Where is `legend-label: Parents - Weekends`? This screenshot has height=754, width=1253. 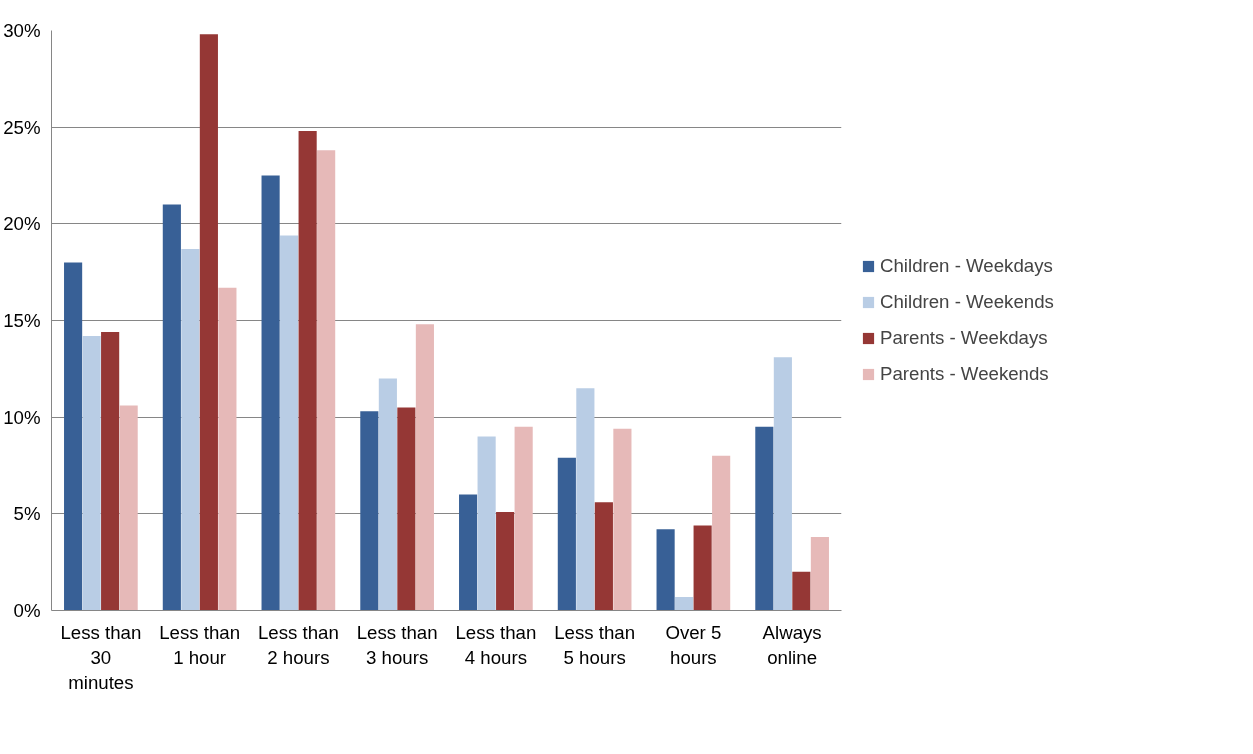
legend-label: Parents - Weekends is located at coordinates (964, 374).